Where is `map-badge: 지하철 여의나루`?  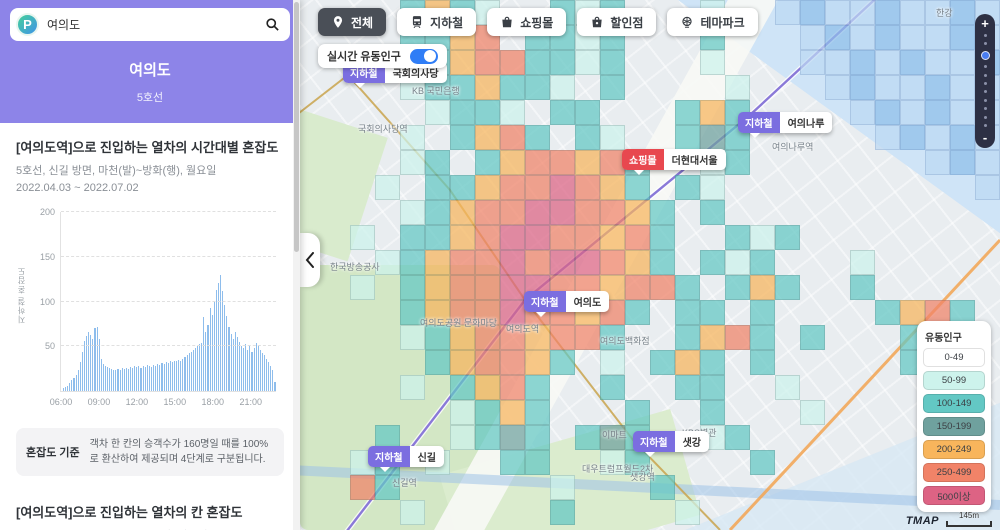 map-badge: 지하철 여의나루 is located at coordinates (785, 125).